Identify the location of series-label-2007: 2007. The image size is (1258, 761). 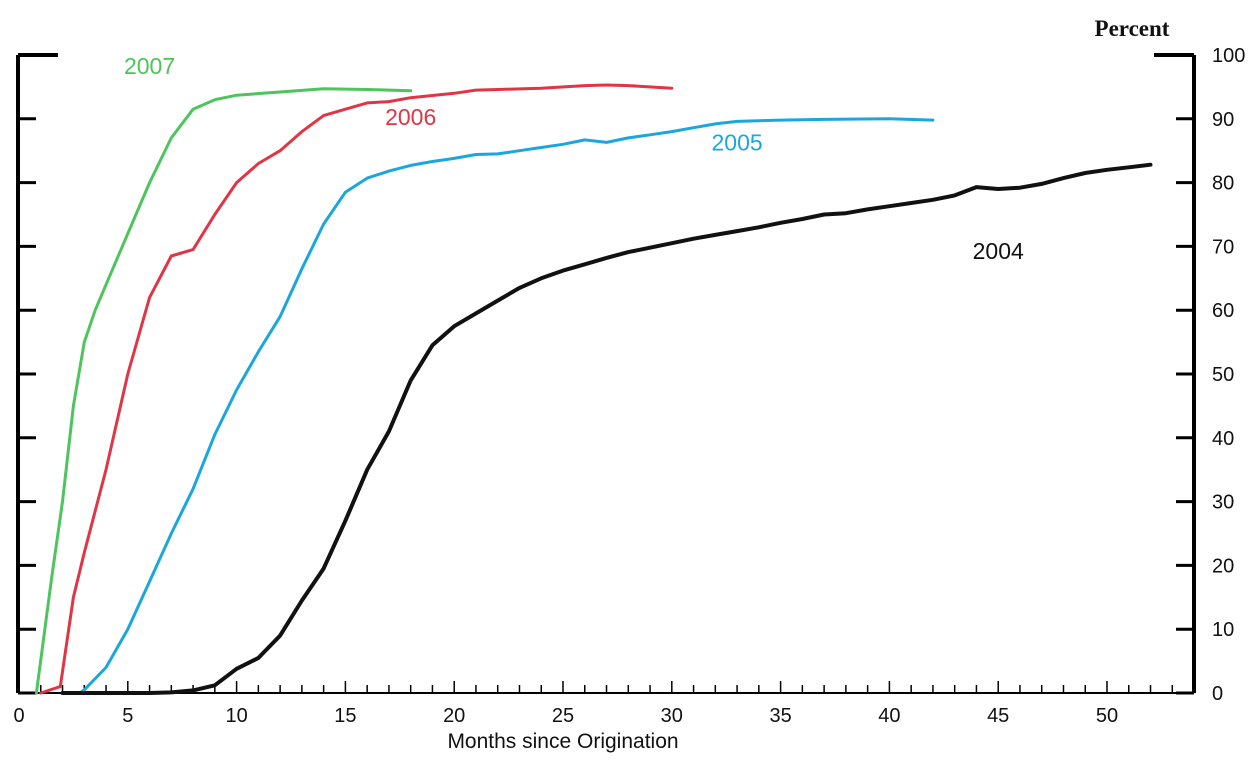
(149, 66).